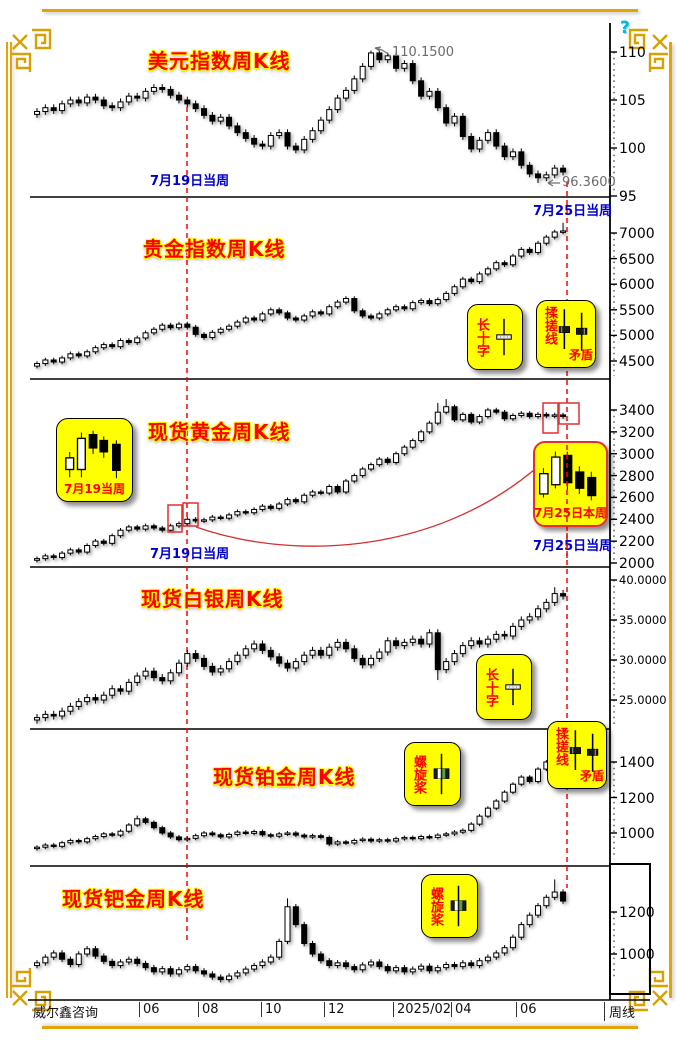 The height and width of the screenshot is (1040, 680). What do you see at coordinates (637, 362) in the screenshot?
I see `y-tick-label: 4500` at bounding box center [637, 362].